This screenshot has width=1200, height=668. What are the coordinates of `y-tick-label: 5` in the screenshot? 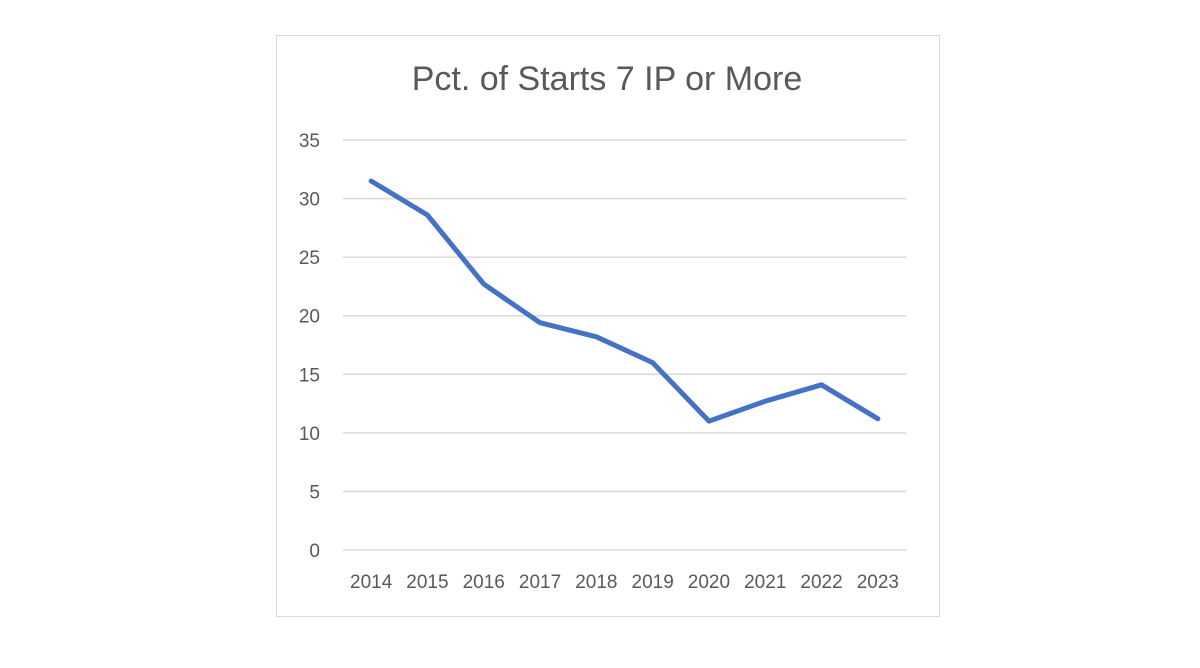 It's located at (314, 492).